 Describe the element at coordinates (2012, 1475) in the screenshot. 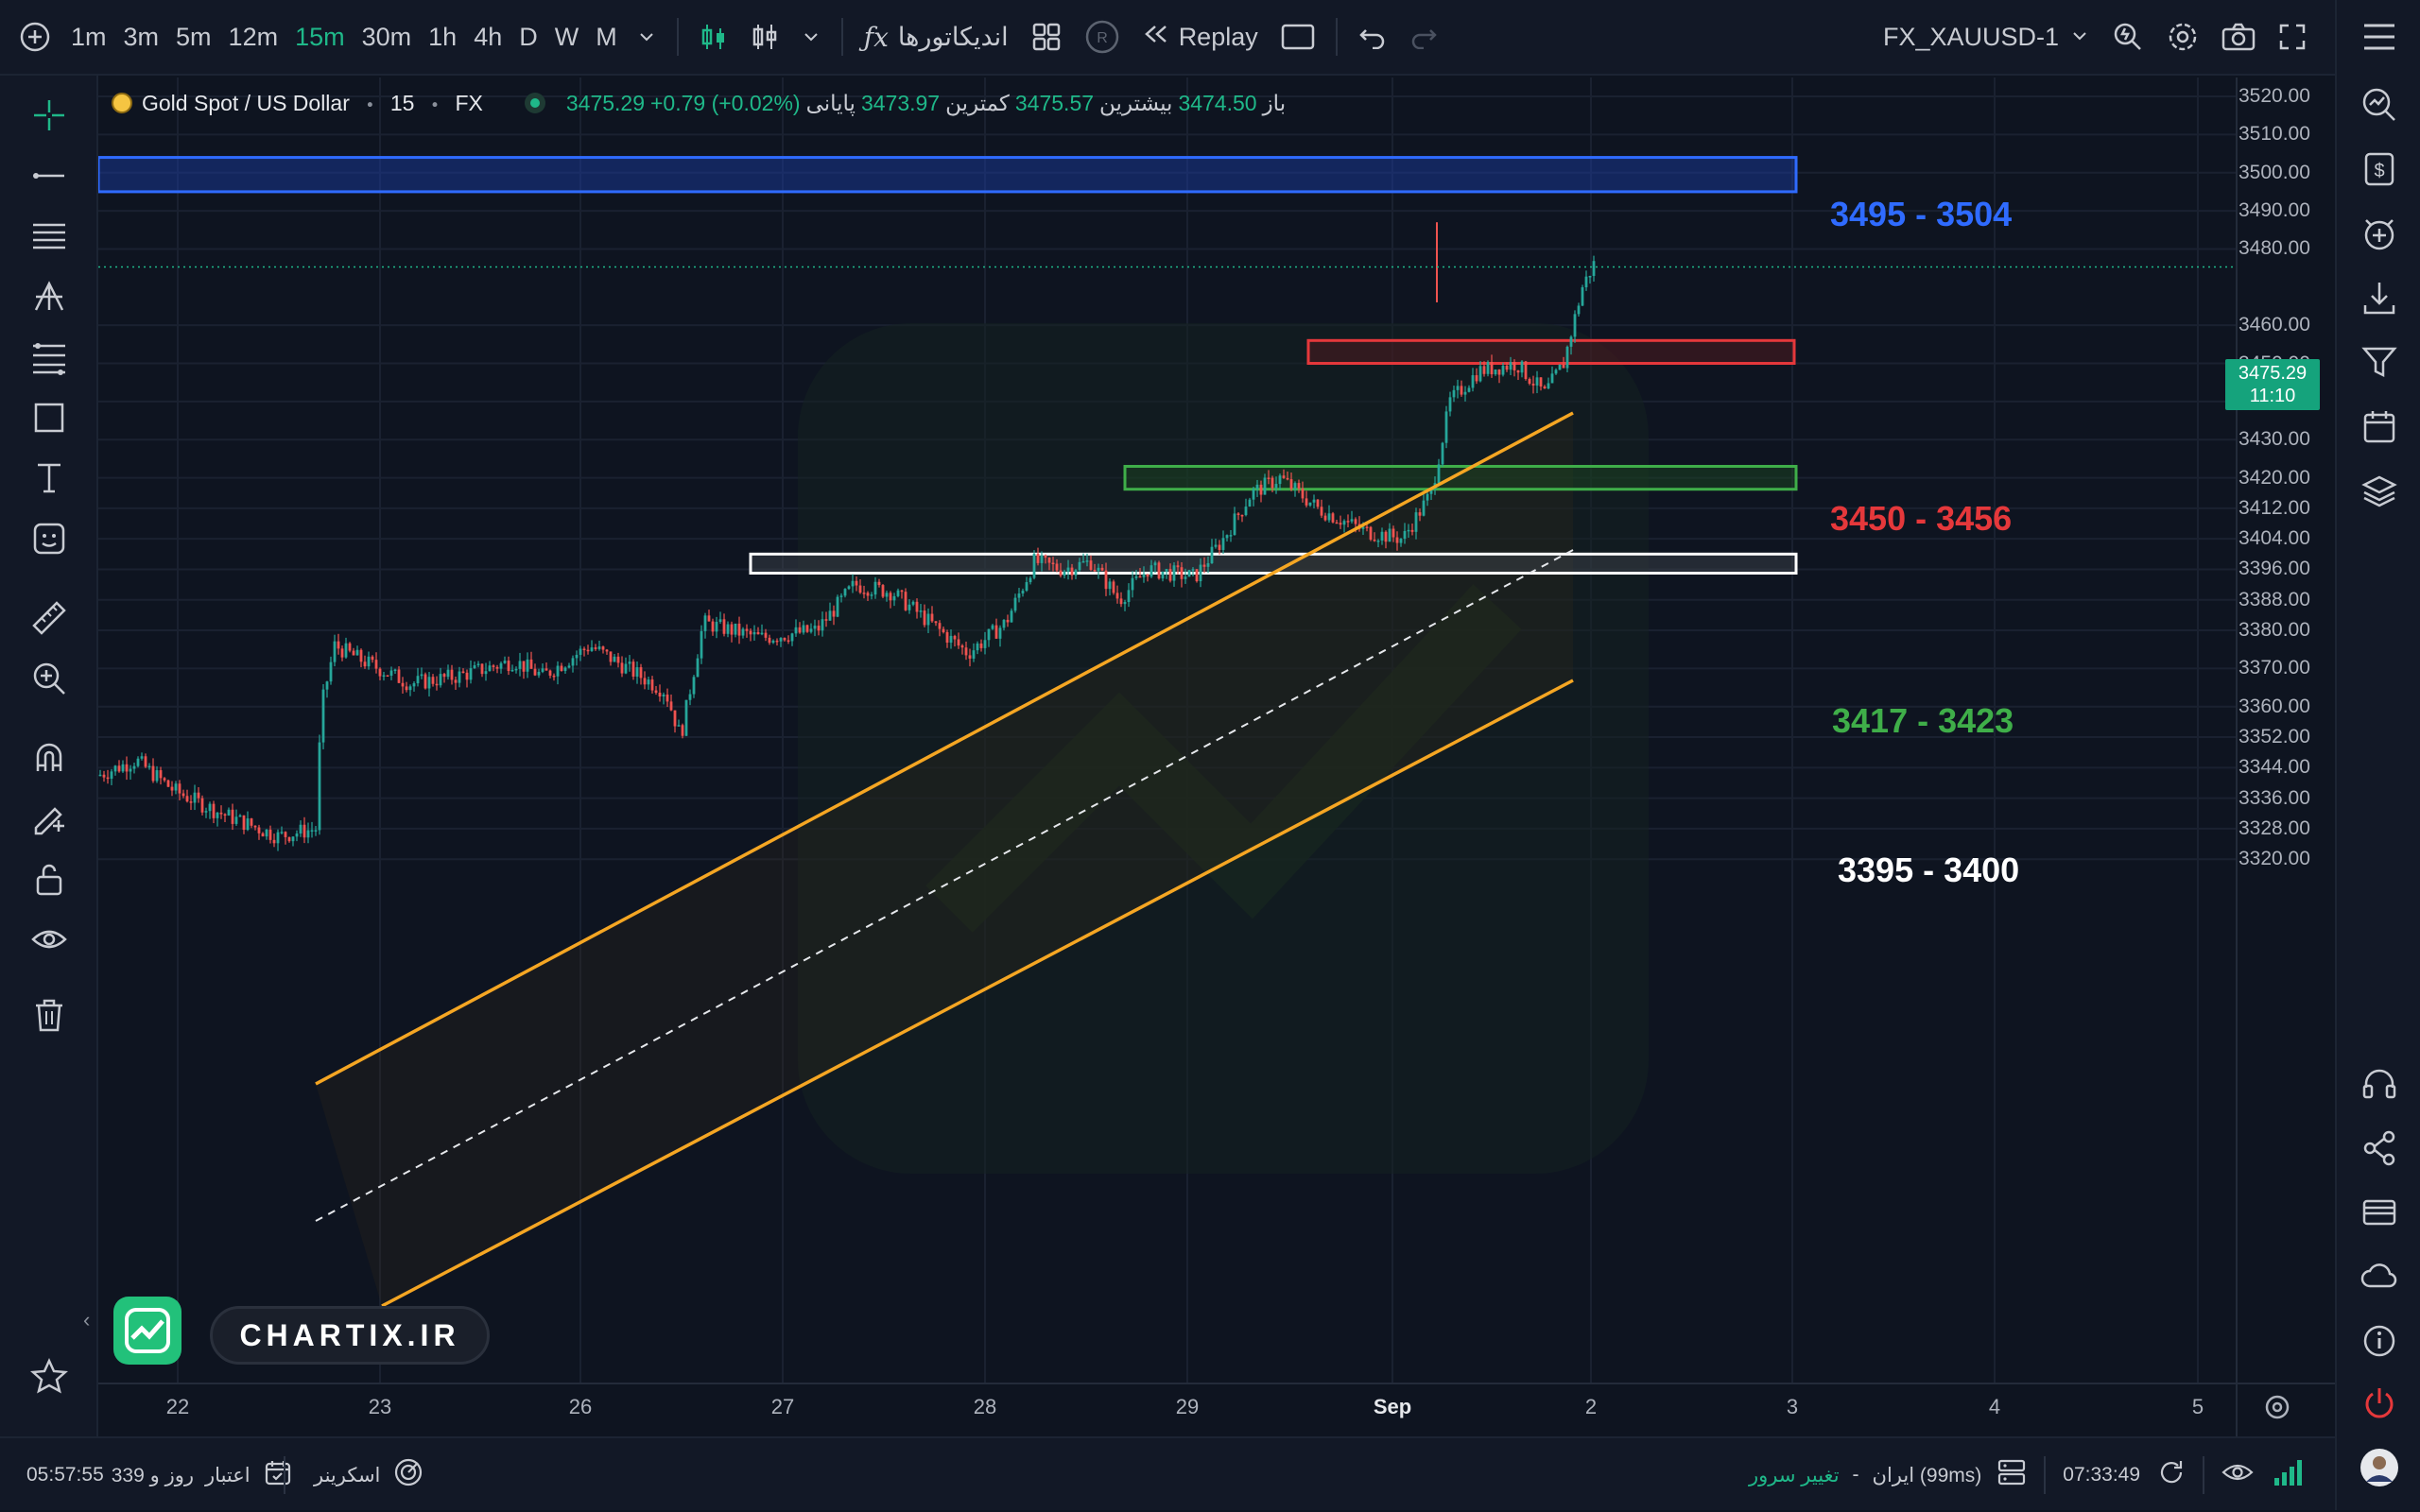

I see `server-icon` at that location.